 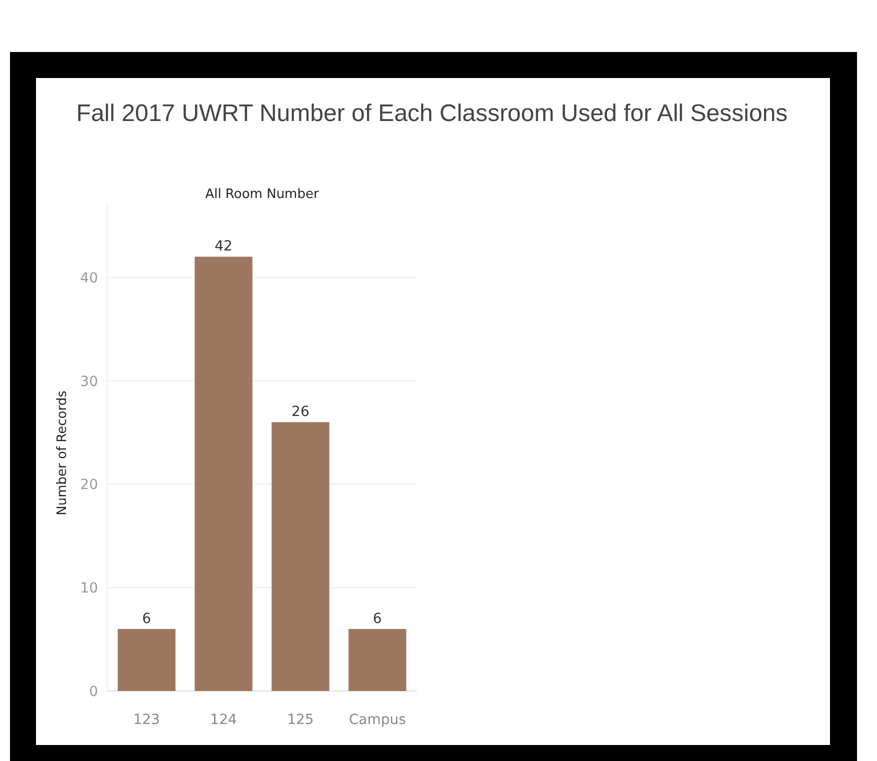 I want to click on x-tick-label: 125, so click(x=300, y=720).